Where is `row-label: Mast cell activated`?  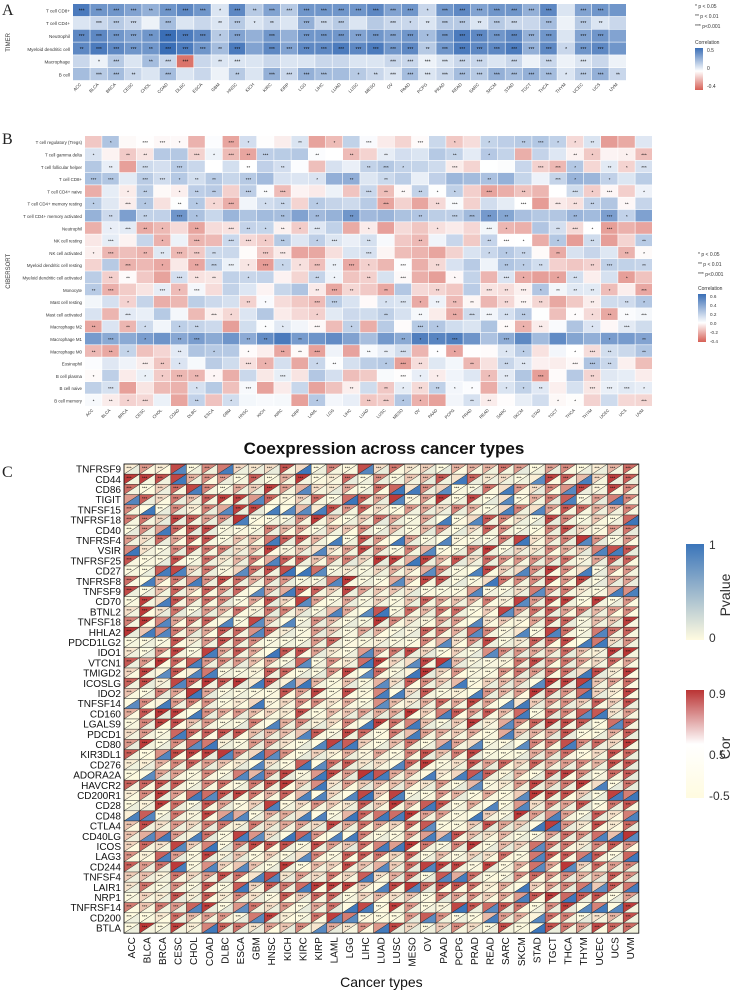 row-label: Mast cell activated is located at coordinates (64, 314).